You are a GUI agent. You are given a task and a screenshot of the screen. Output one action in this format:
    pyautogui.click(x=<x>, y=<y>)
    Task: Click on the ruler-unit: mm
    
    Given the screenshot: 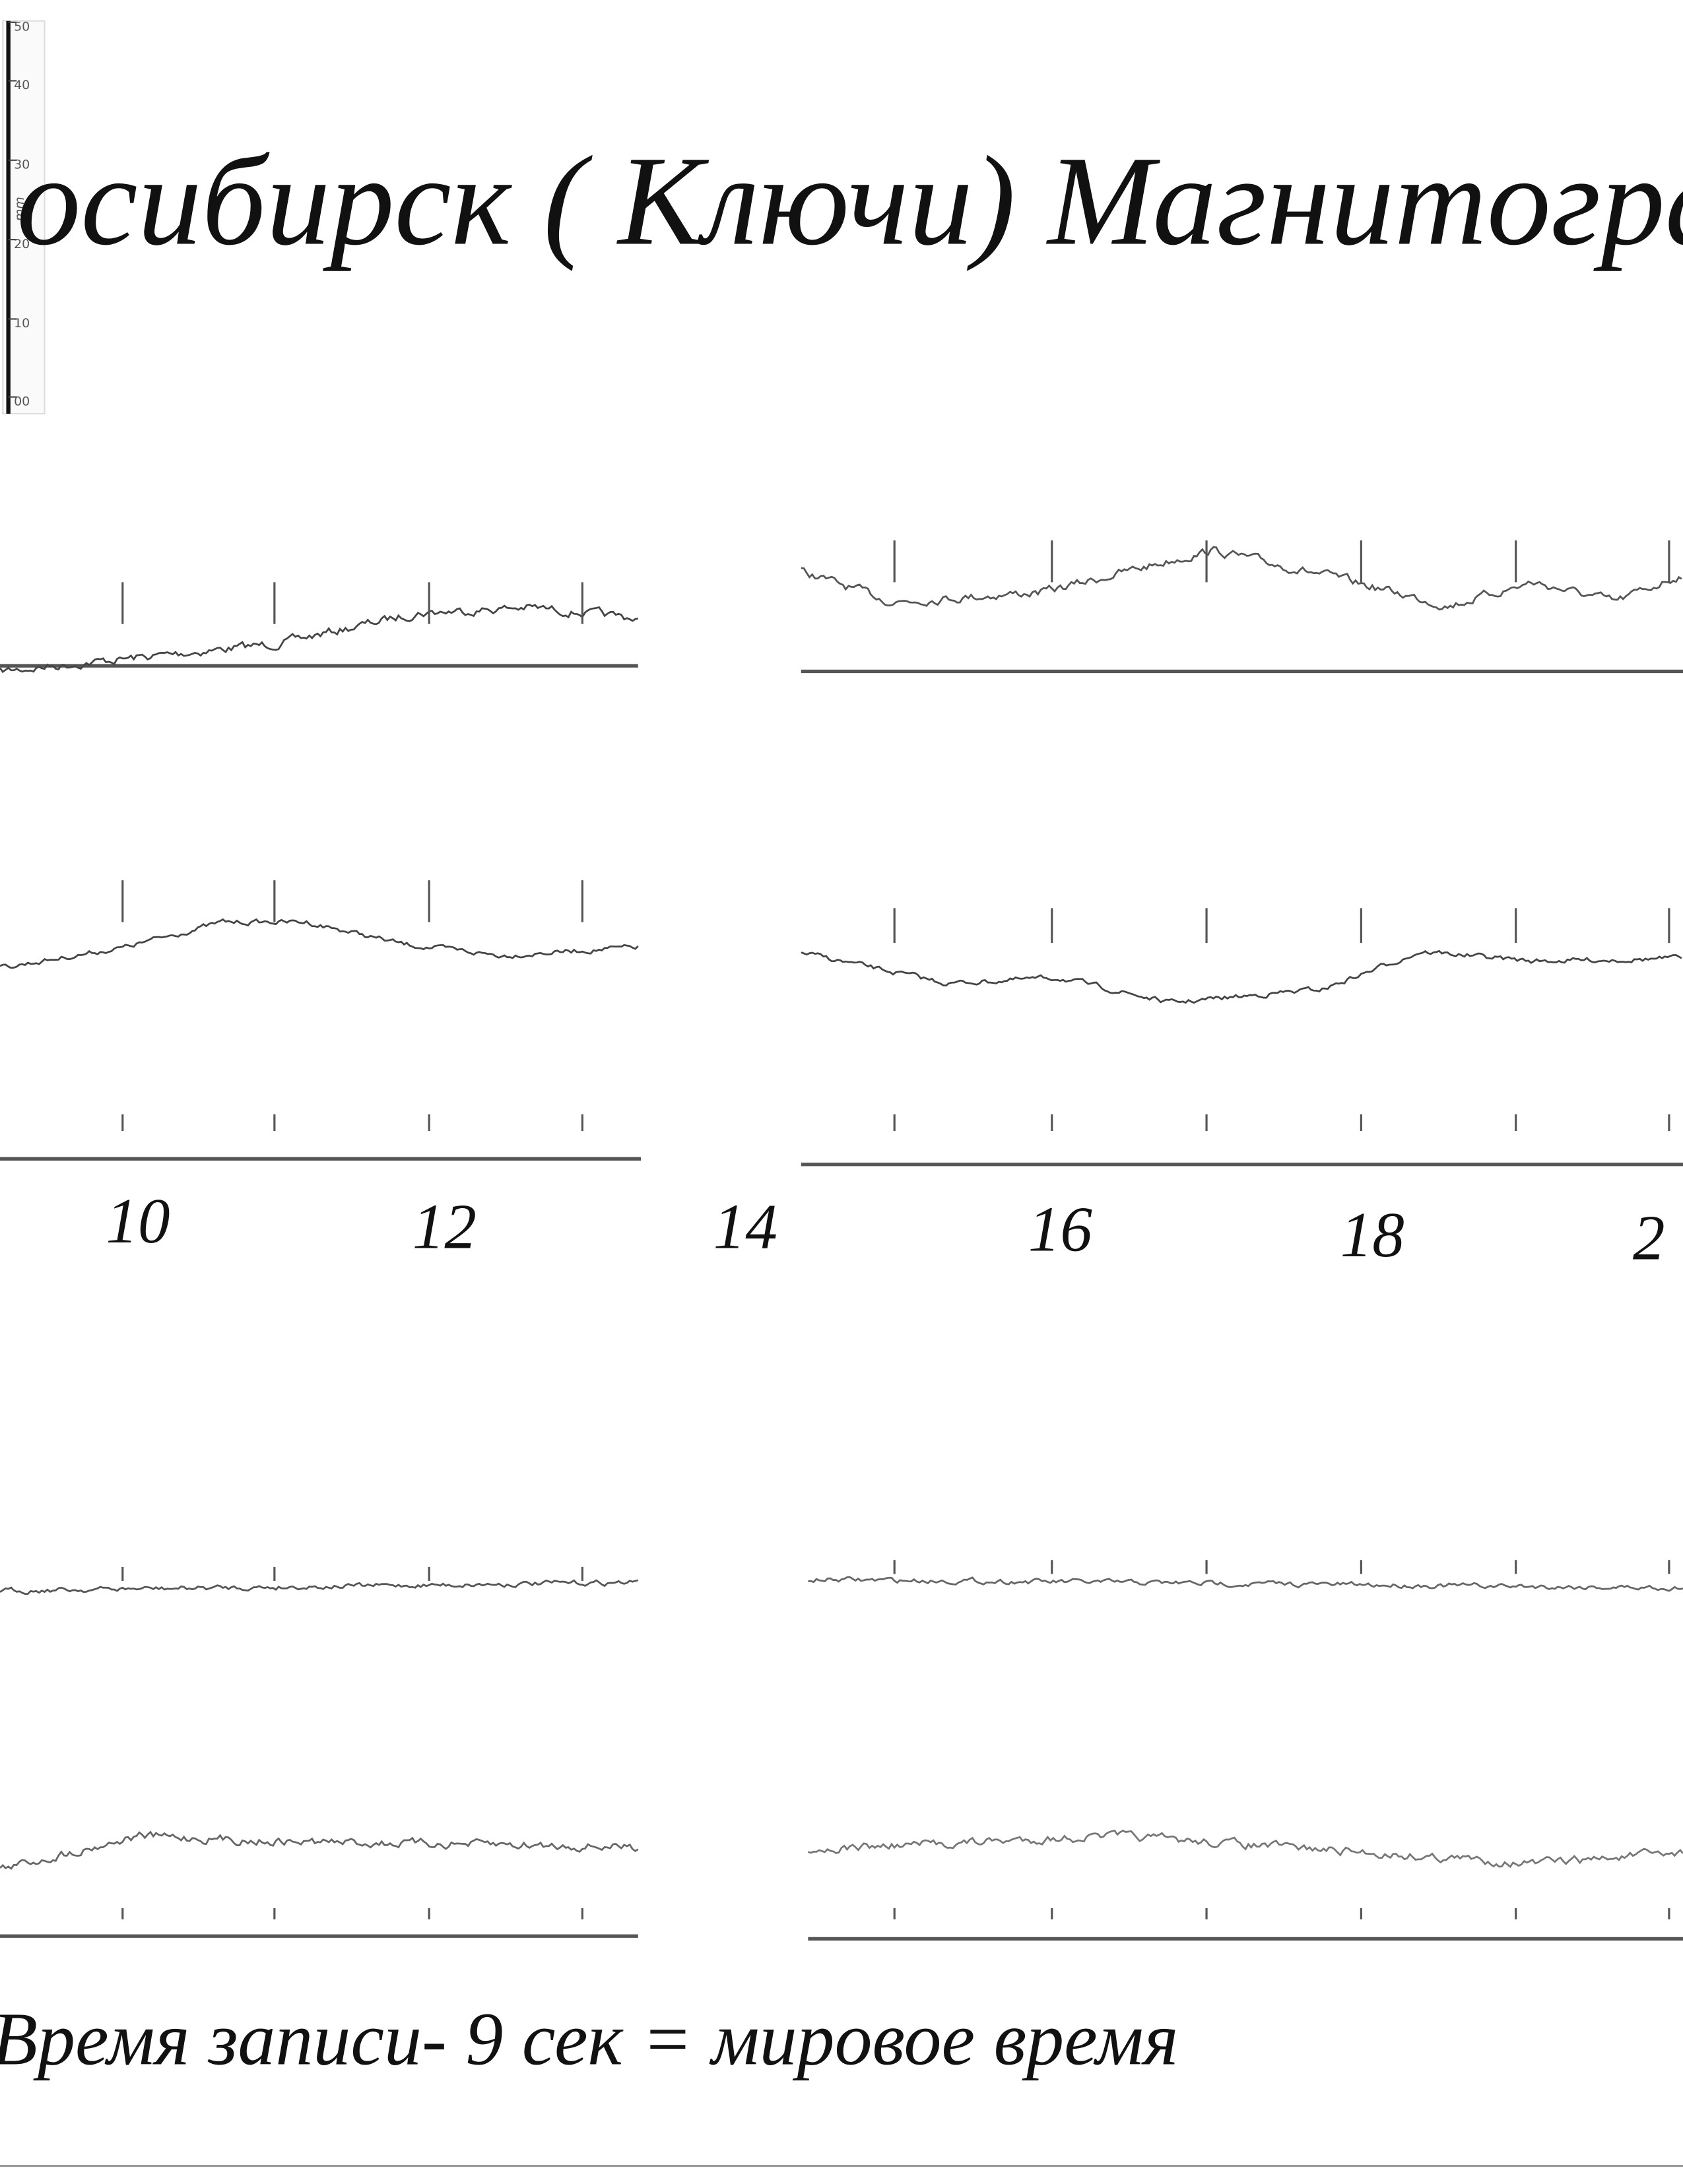 What is the action you would take?
    pyautogui.click(x=20, y=209)
    